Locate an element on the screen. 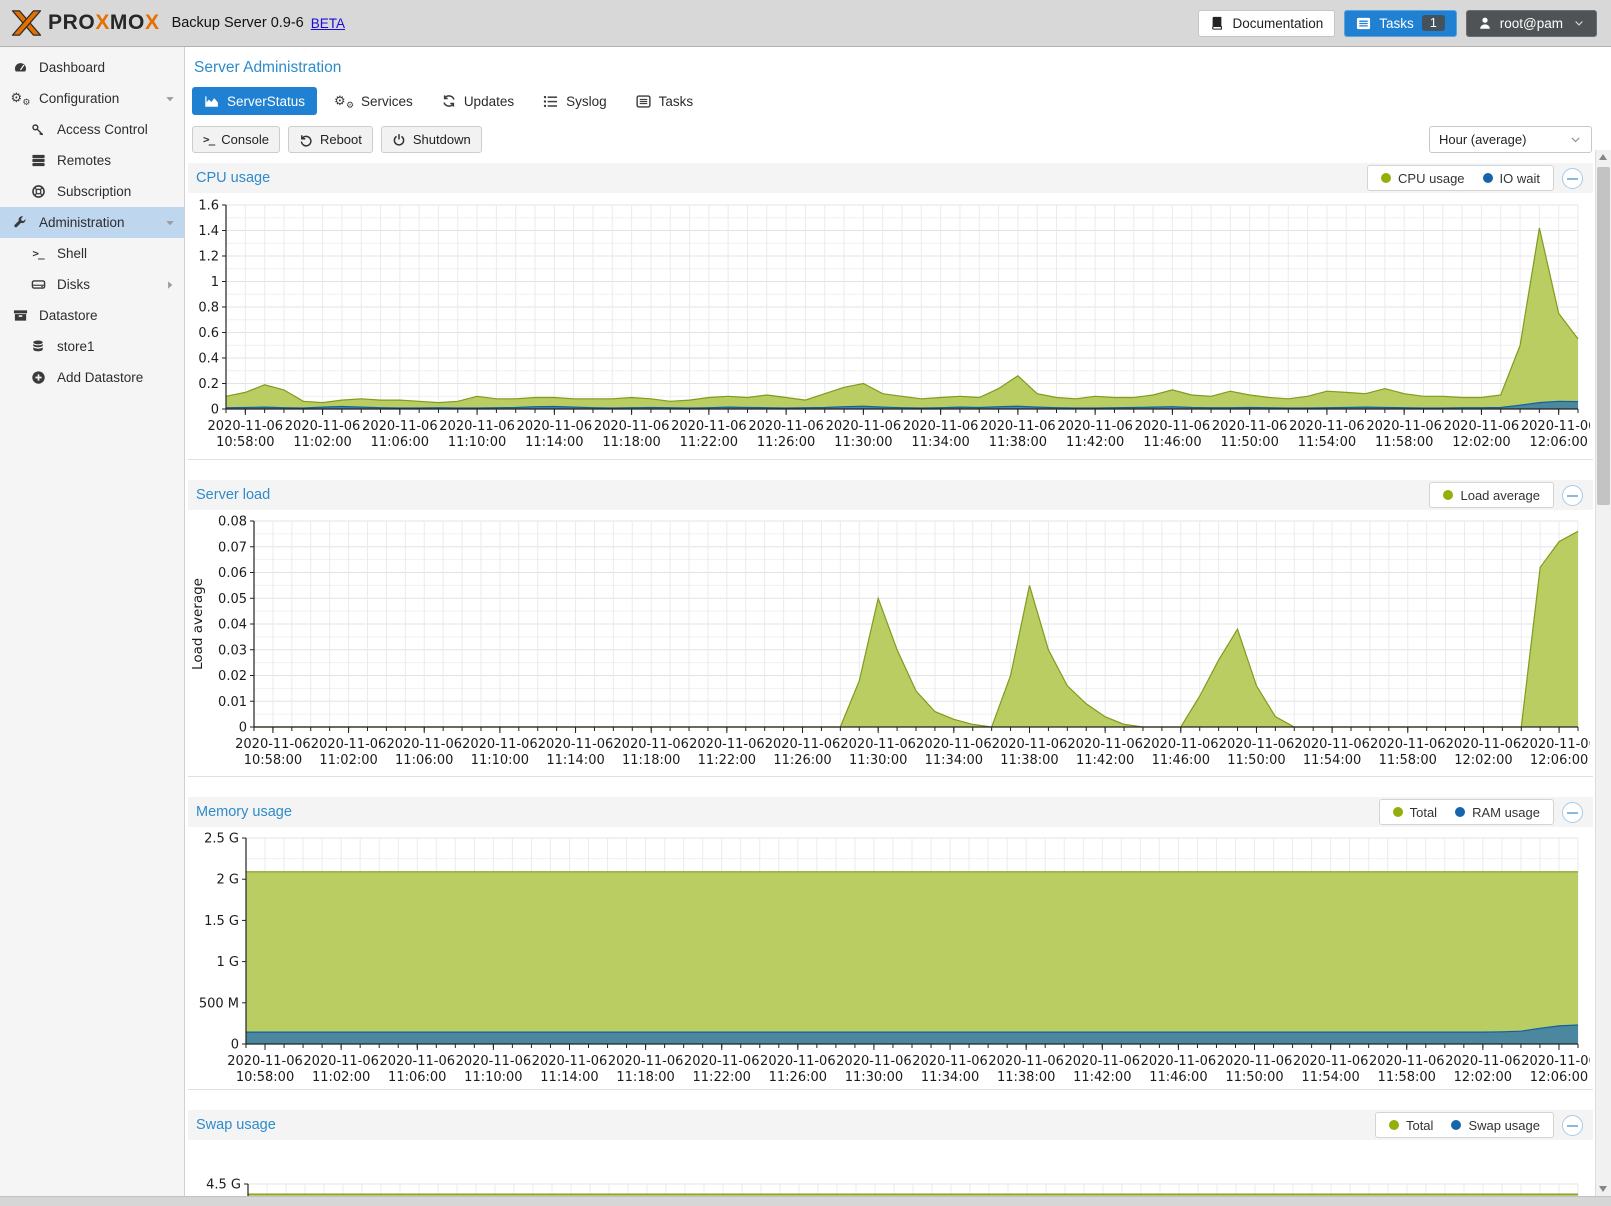 Image resolution: width=1611 pixels, height=1206 pixels. tab-tasks: Tasks is located at coordinates (665, 101).